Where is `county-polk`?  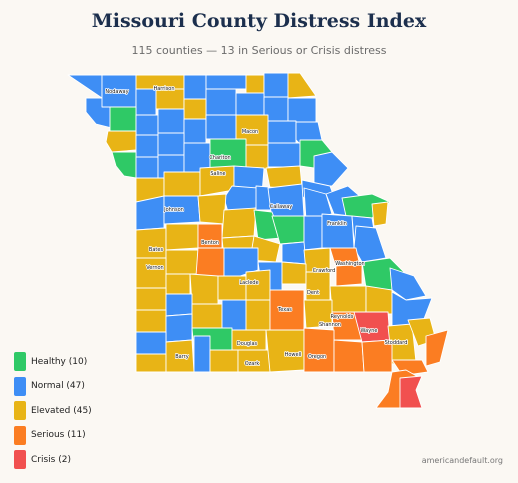
county-polk is located at coordinates (204, 289).